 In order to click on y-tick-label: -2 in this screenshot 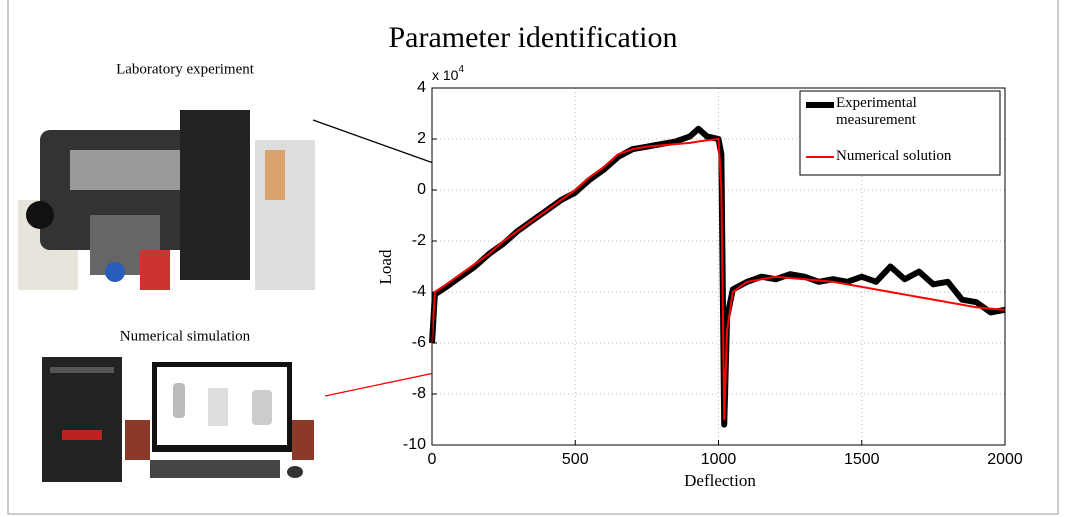, I will do `click(419, 240)`.